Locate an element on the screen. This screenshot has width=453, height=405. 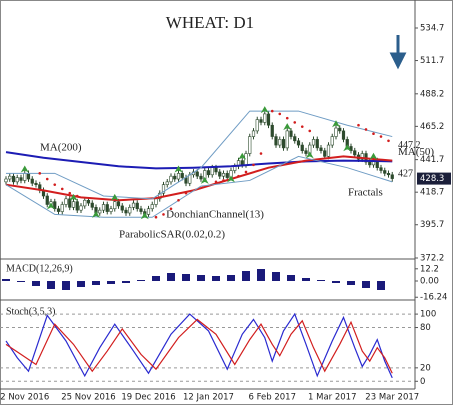
series-label: MA(50) is located at coordinates (416, 152).